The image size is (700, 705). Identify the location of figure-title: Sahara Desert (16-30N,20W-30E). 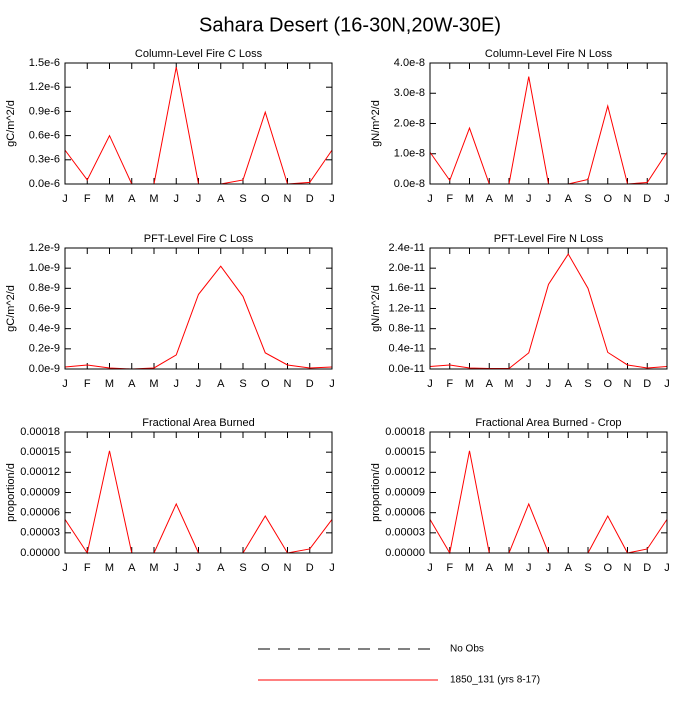
(350, 25).